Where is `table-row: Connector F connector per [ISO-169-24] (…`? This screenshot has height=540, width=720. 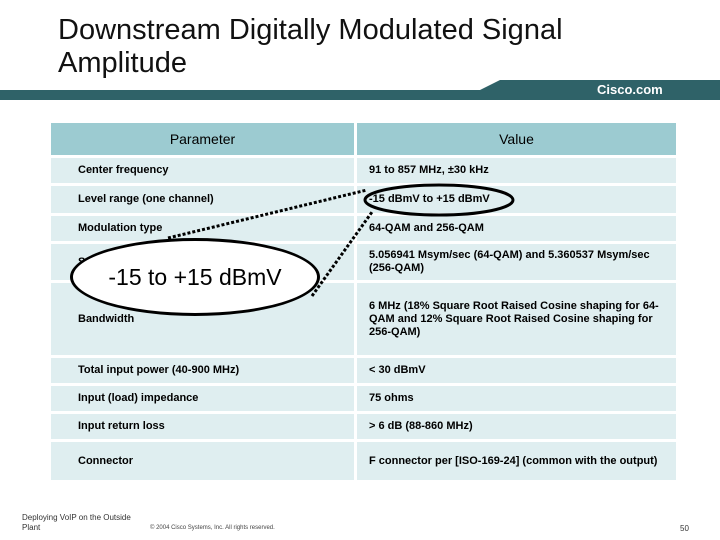
table-row: Connector F connector per [ISO-169-24] (… is located at coordinates (363, 461).